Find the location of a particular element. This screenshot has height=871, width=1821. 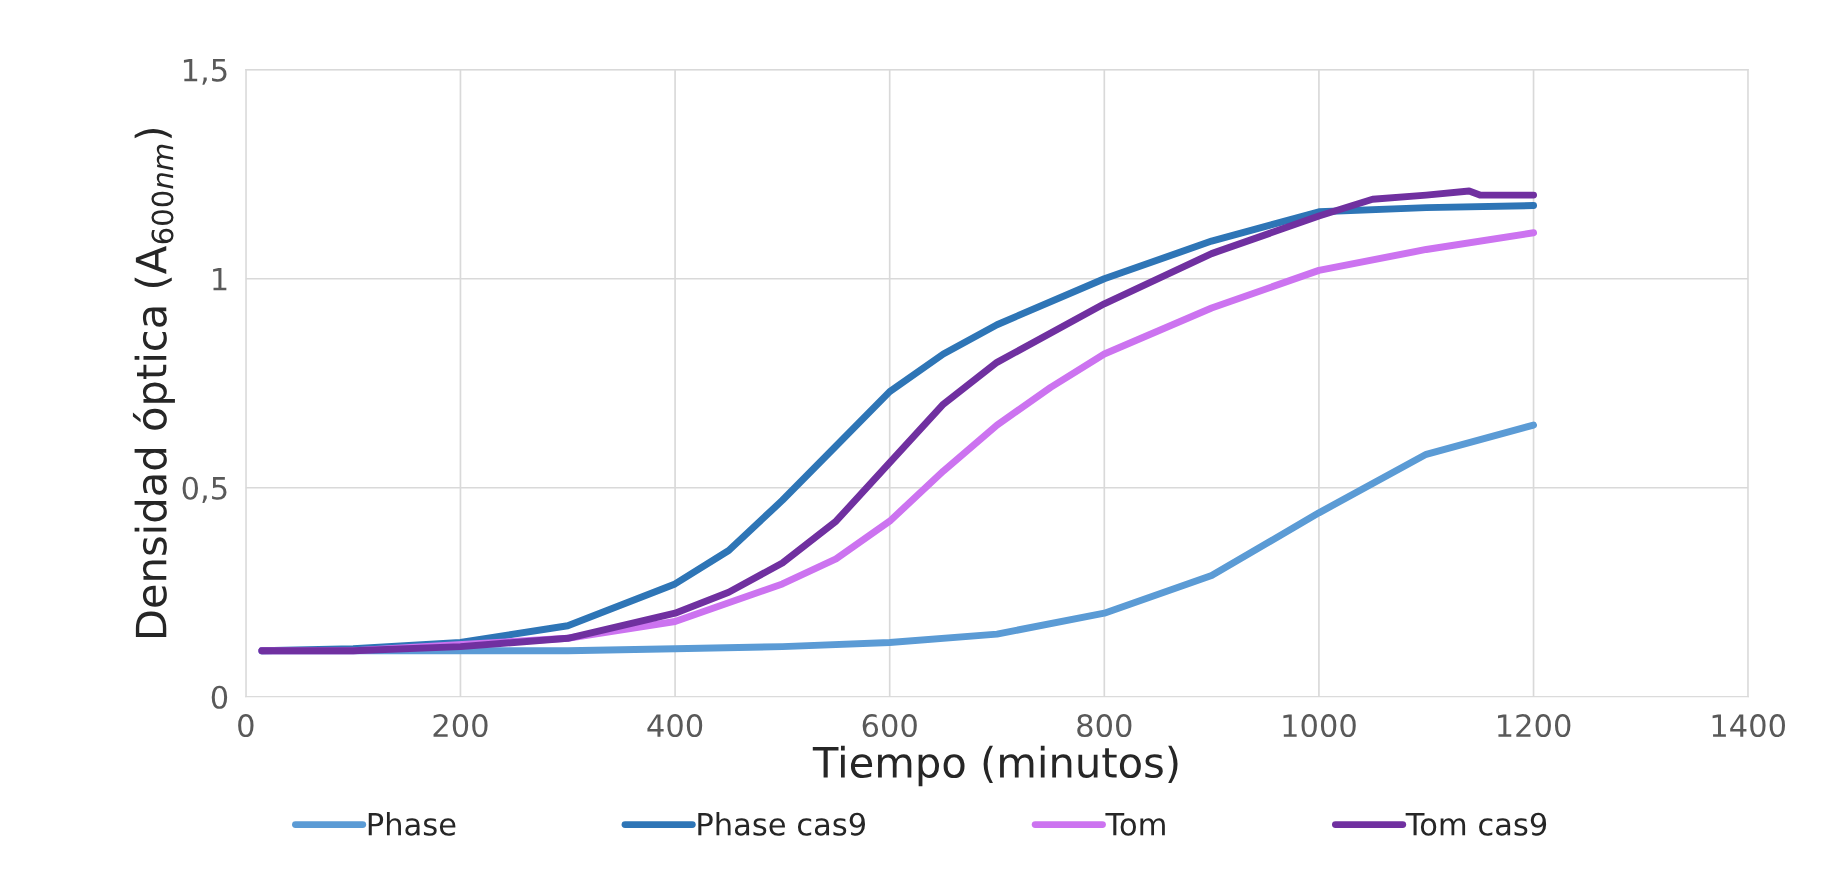

x-tick-label: 400 is located at coordinates (675, 726).